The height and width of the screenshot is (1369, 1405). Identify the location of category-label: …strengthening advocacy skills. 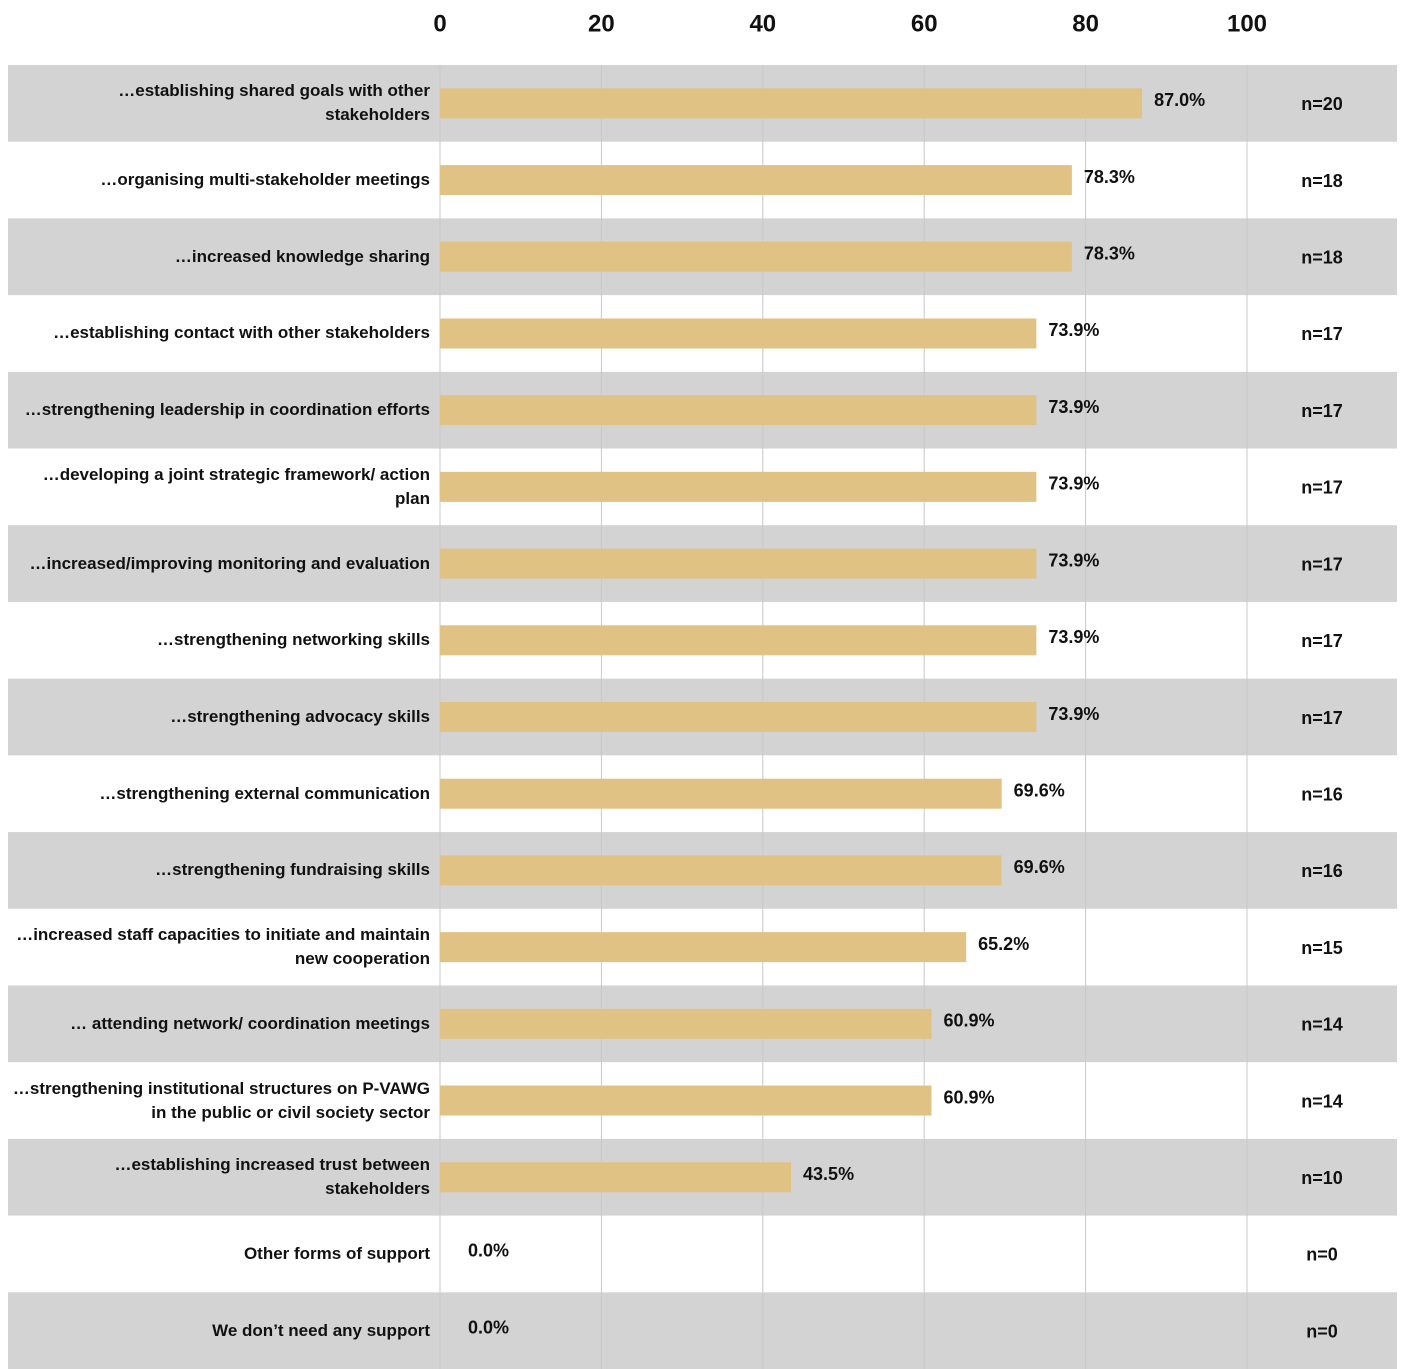
(300, 716).